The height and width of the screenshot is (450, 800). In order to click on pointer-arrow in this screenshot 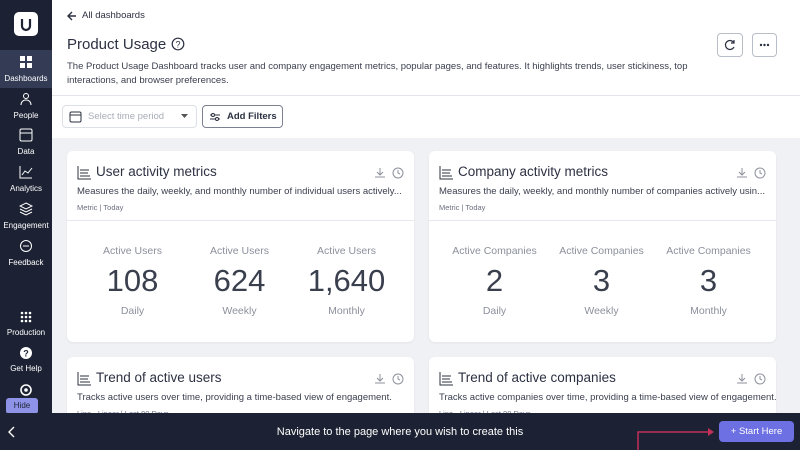, I will do `click(675, 439)`.